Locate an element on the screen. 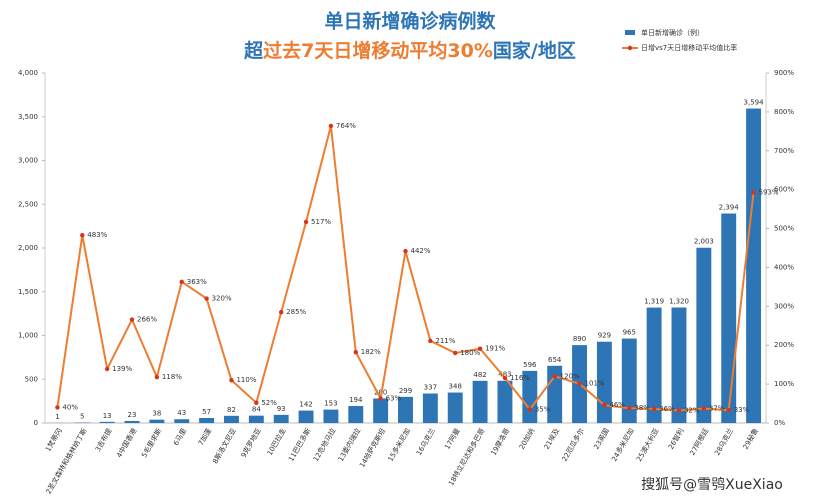  bar-value-label: 194 is located at coordinates (356, 400).